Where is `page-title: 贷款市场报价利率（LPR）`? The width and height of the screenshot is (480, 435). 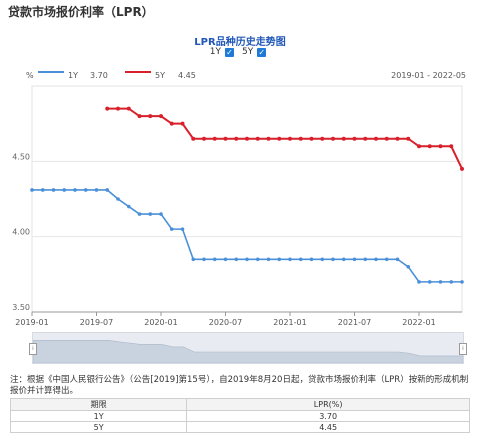 page-title: 贷款市场报价利率（LPR） is located at coordinates (81, 12).